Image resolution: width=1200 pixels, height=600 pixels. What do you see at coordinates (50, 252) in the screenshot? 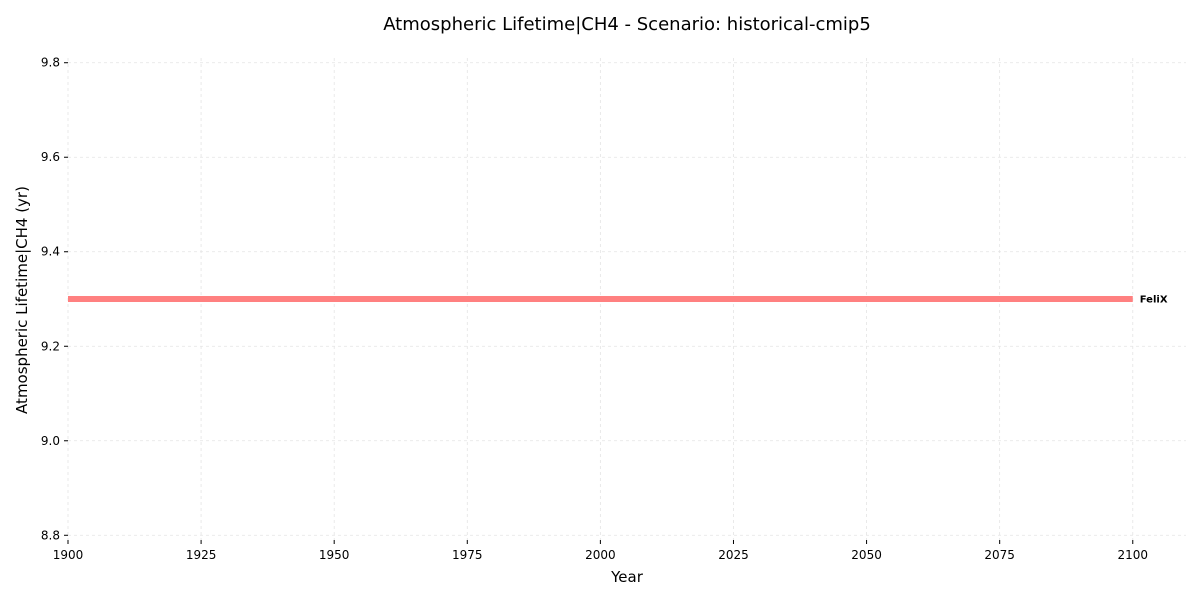
I see `y-tick-label: 9.4` at bounding box center [50, 252].